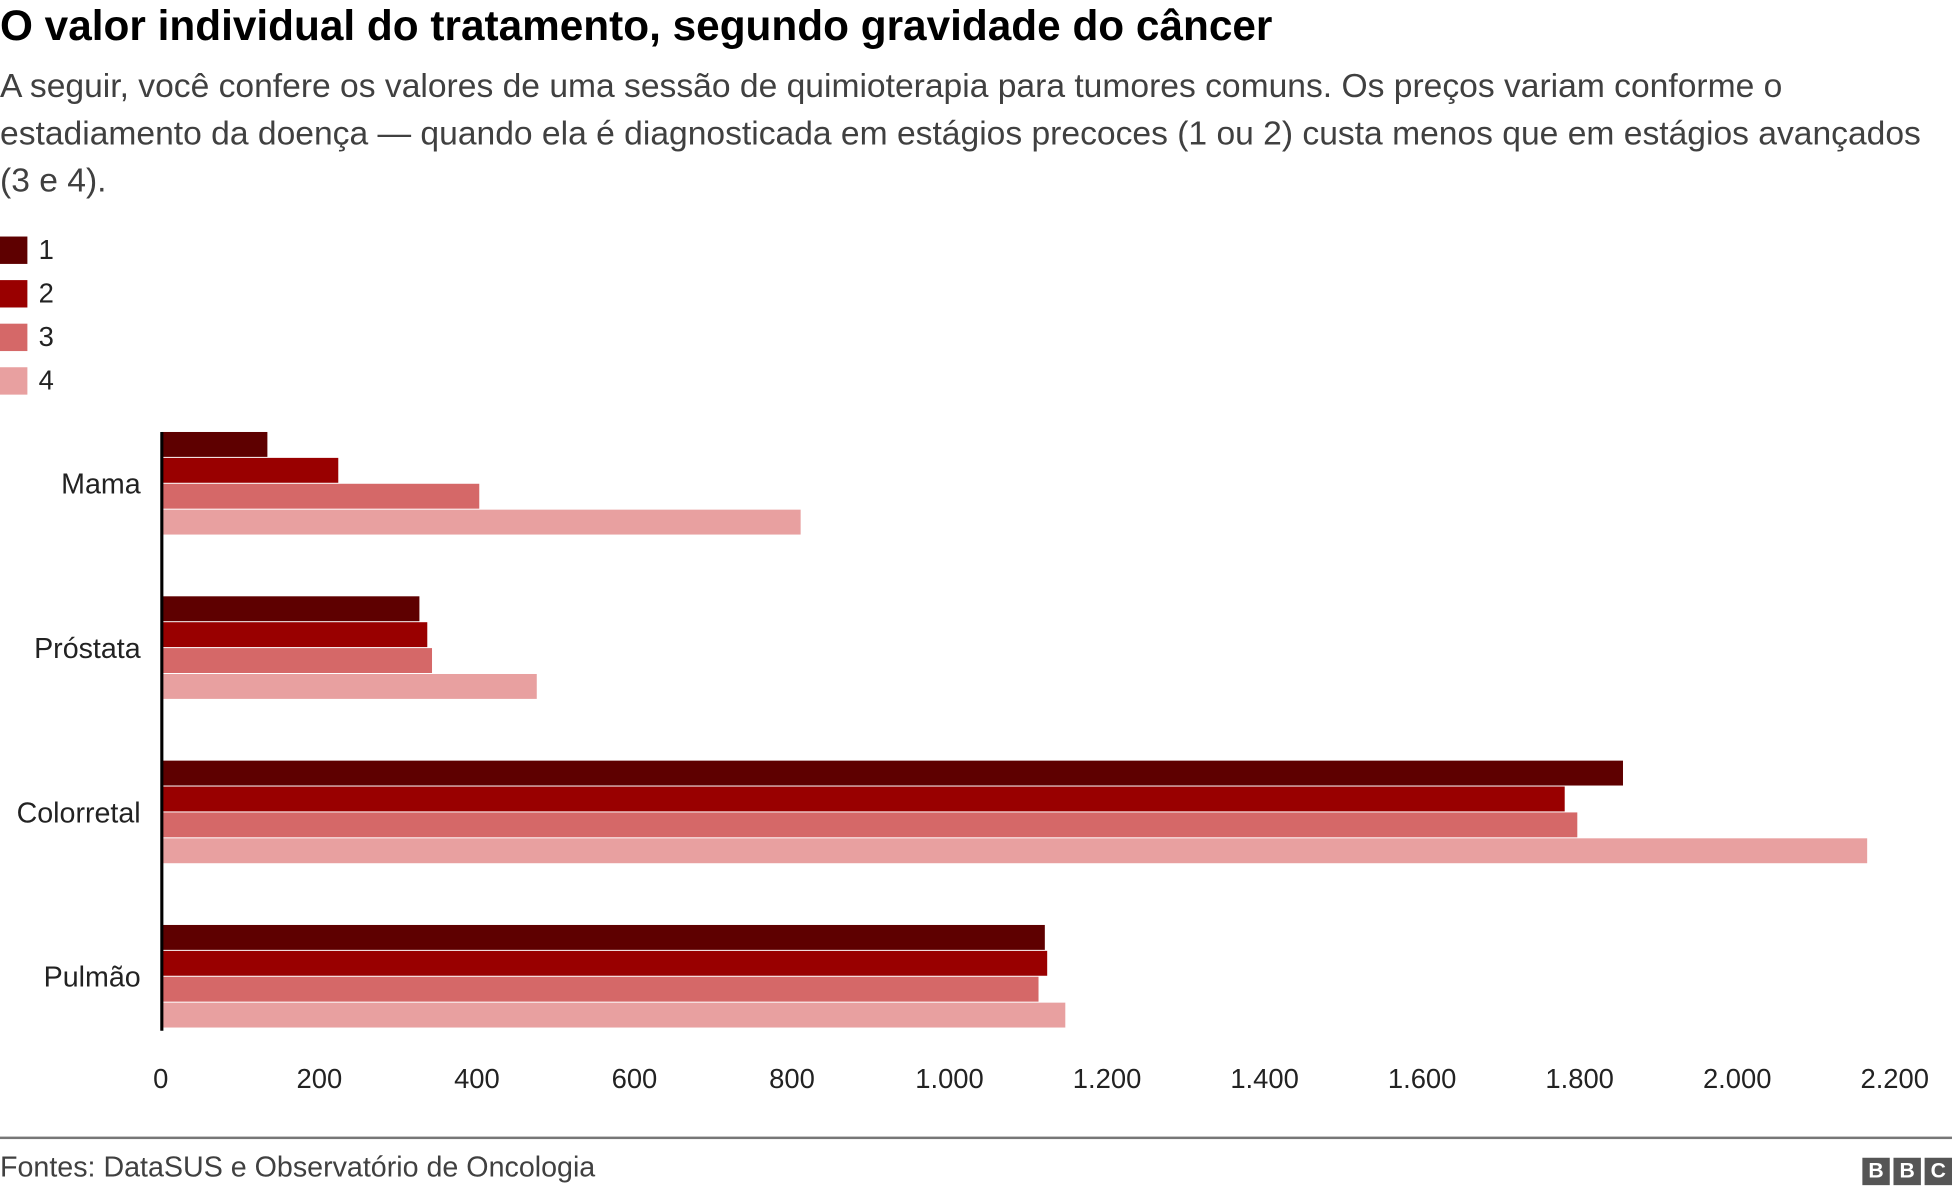 Image resolution: width=1952 pixels, height=1194 pixels. I want to click on legend-item: 4, so click(27, 381).